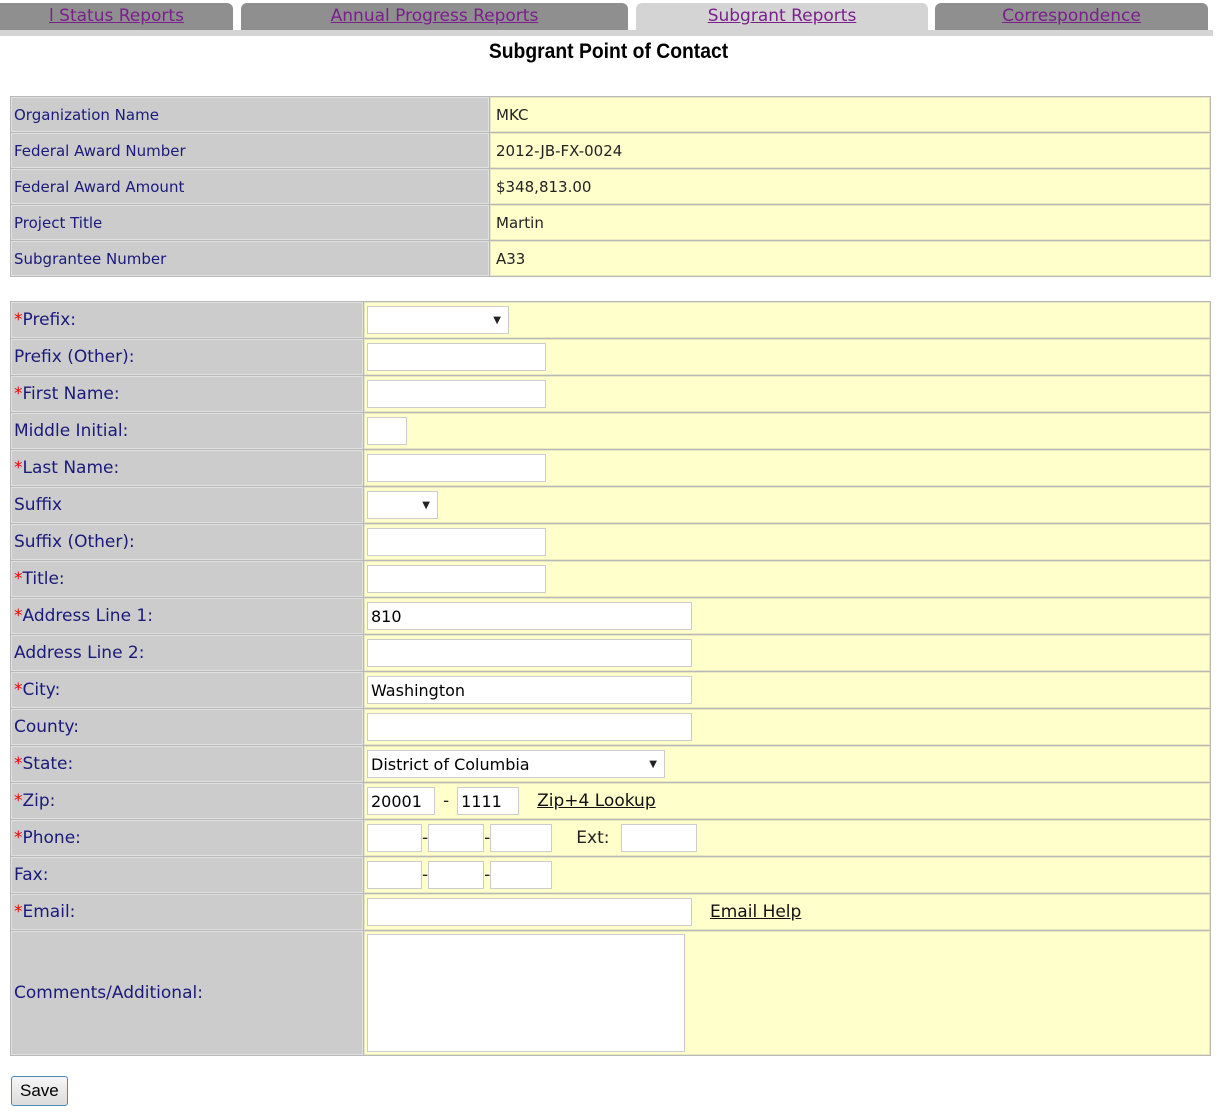 The image size is (1217, 1113). Describe the element at coordinates (456, 838) in the screenshot. I see `phone-prefix-input` at that location.